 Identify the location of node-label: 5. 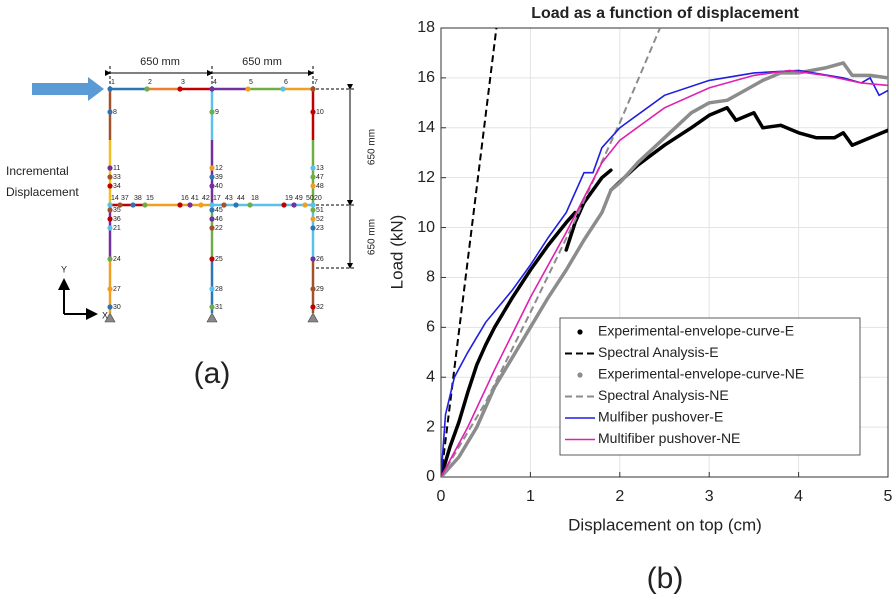
(251, 82).